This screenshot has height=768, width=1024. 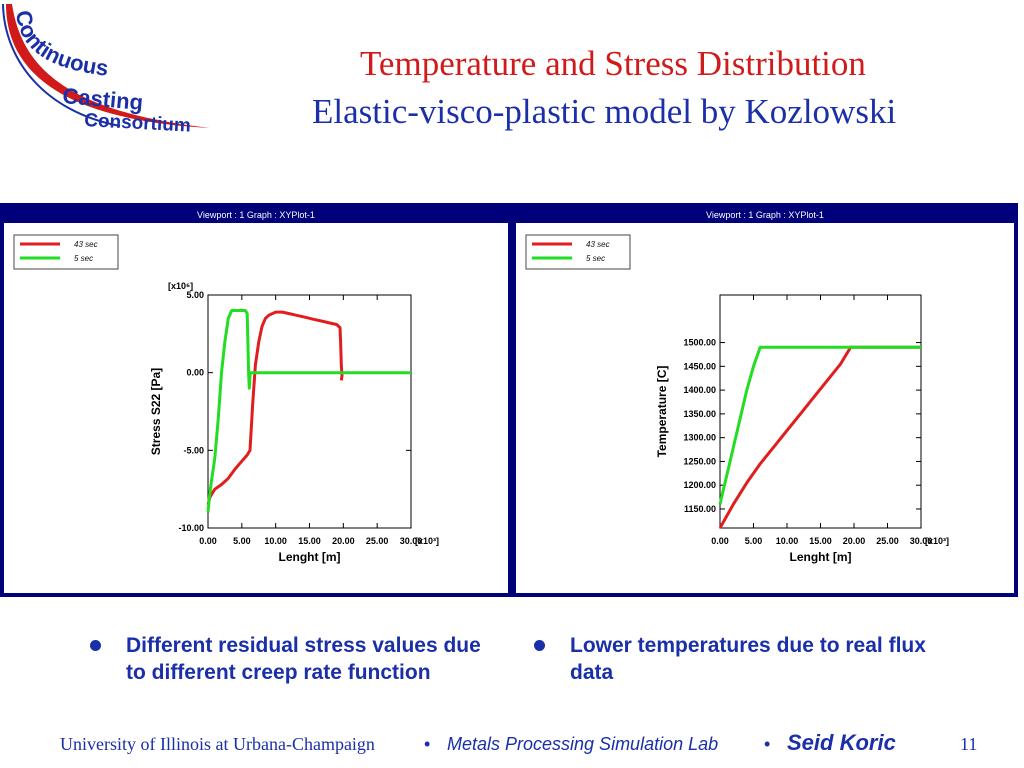 I want to click on y-tick-label: 1350.00, so click(x=699, y=414).